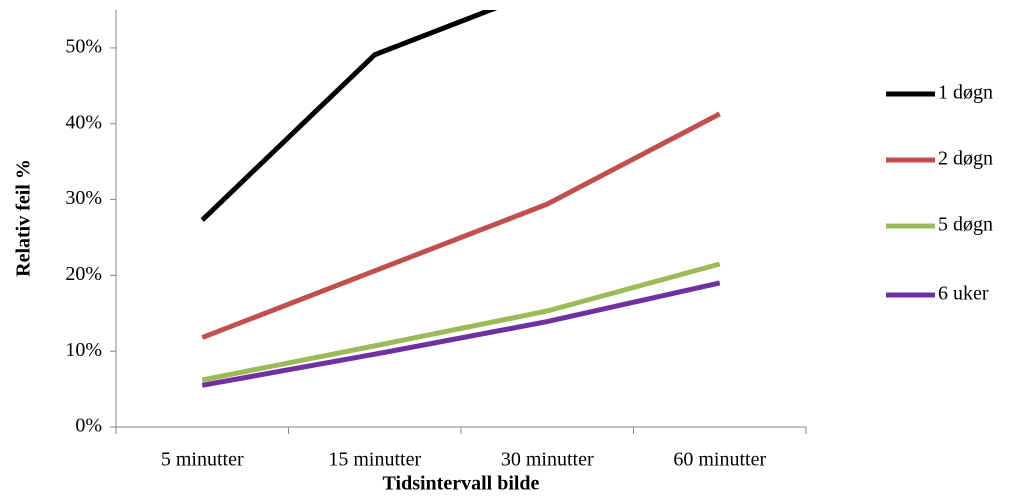  I want to click on legend-label: 5 døgn, so click(965, 225).